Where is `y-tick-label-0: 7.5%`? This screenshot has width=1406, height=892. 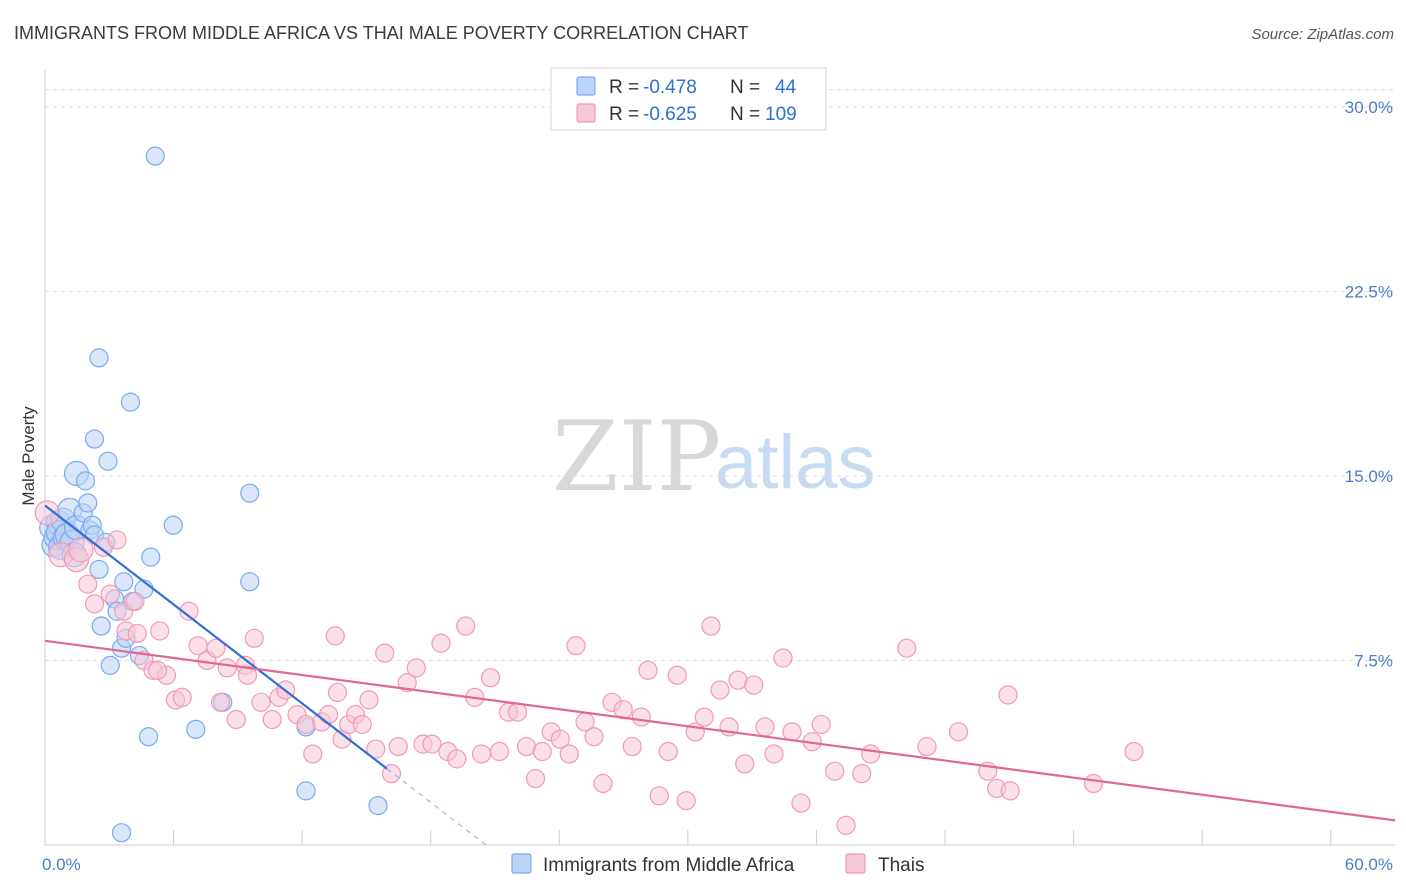
y-tick-label-0: 7.5% is located at coordinates (1373, 660).